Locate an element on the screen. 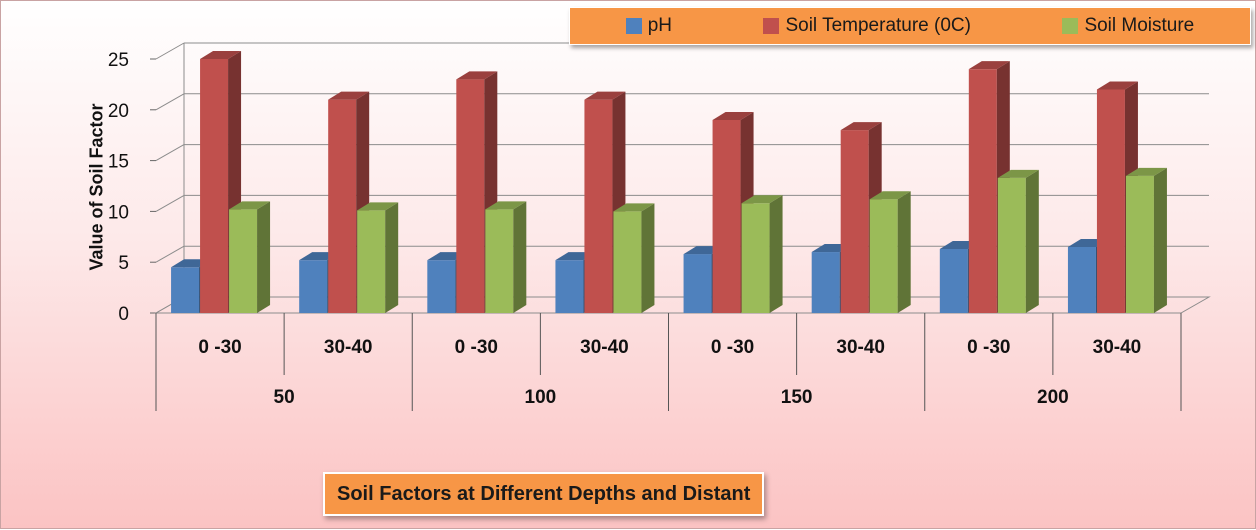 The image size is (1256, 530). legend-item-soil-temperature: Soil Temperature (0C) is located at coordinates (867, 26).